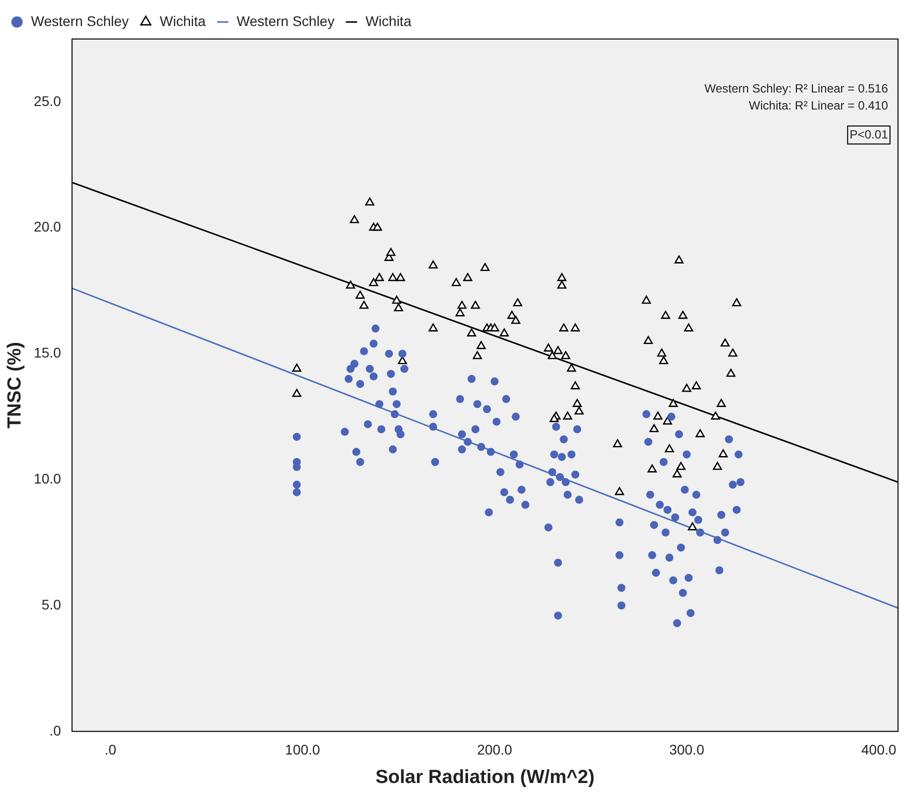 The image size is (922, 793). I want to click on x-tick-label: 100.0, so click(302, 750).